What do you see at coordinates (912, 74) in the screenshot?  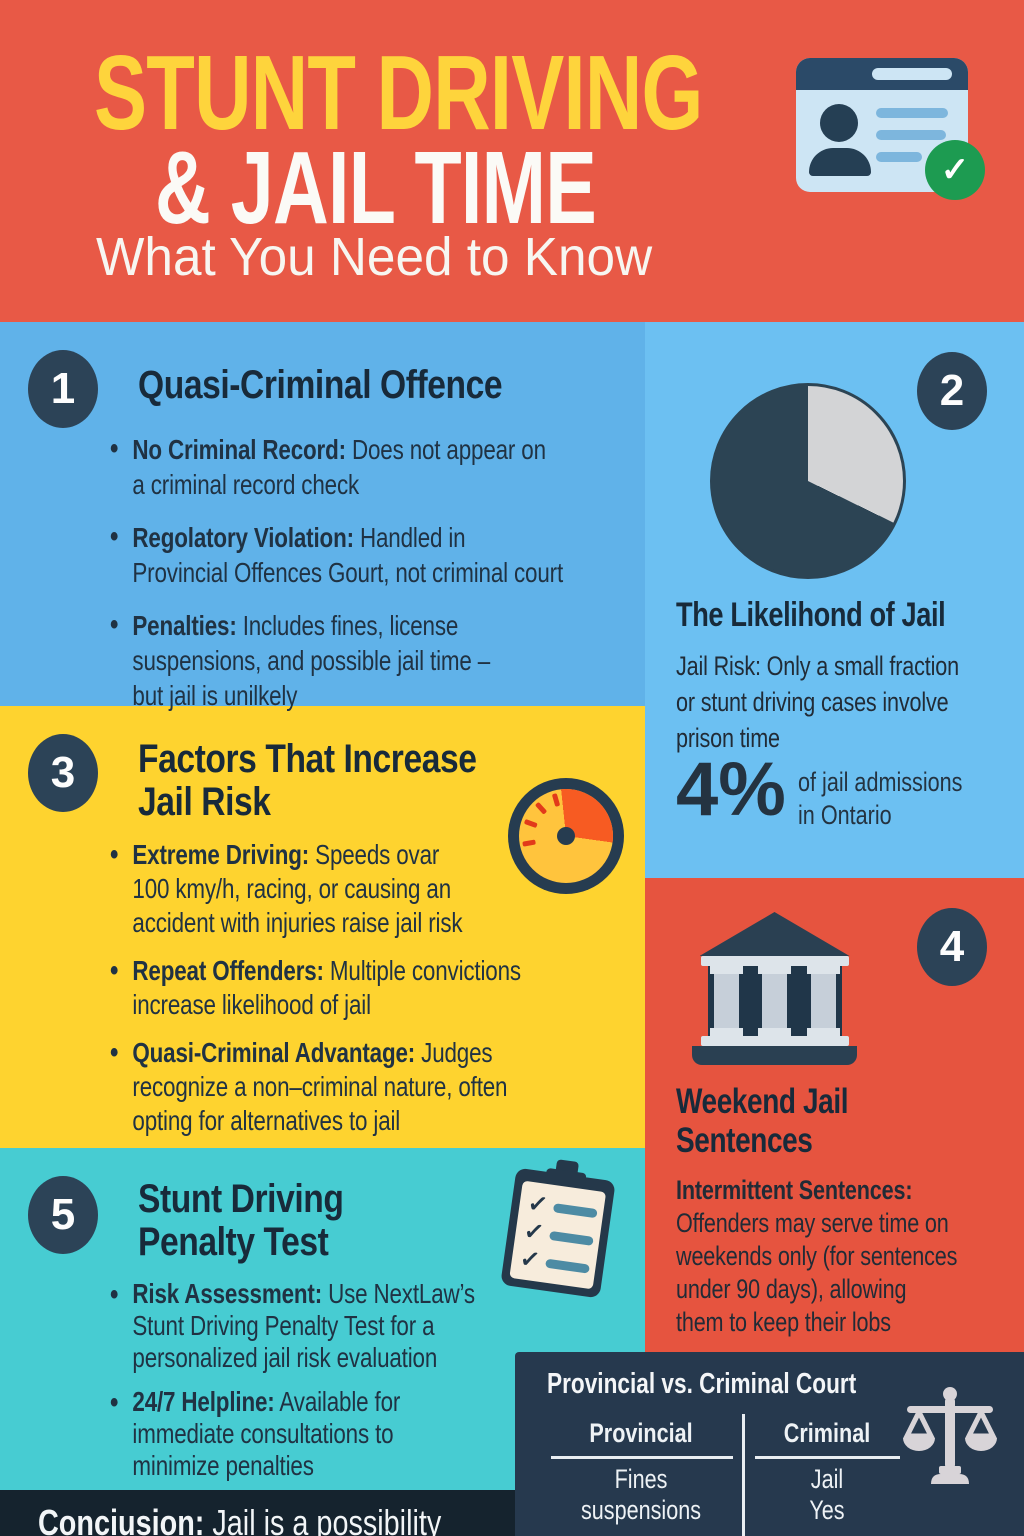 I see `id-card-slot` at bounding box center [912, 74].